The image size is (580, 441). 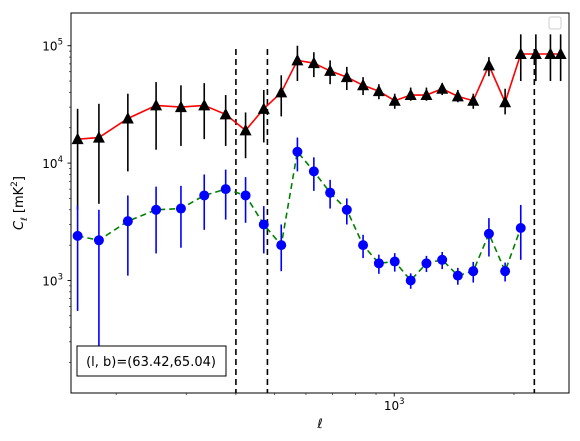 What do you see at coordinates (52, 163) in the screenshot?
I see `y-tick-label: 10⁴` at bounding box center [52, 163].